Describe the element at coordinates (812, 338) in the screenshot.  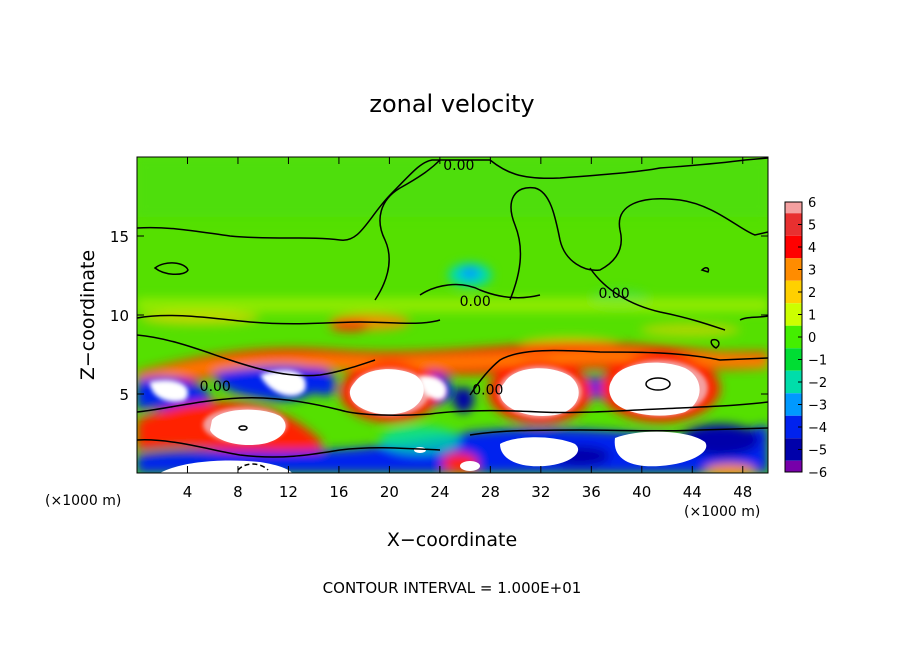
I see `colorbar-label: 0` at that location.